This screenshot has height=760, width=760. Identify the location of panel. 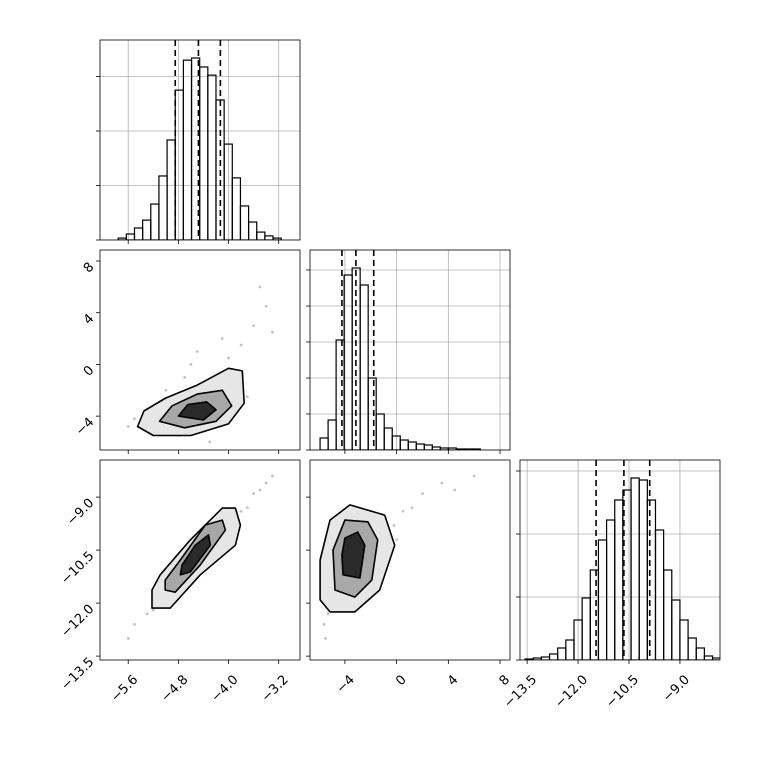
(198, 141).